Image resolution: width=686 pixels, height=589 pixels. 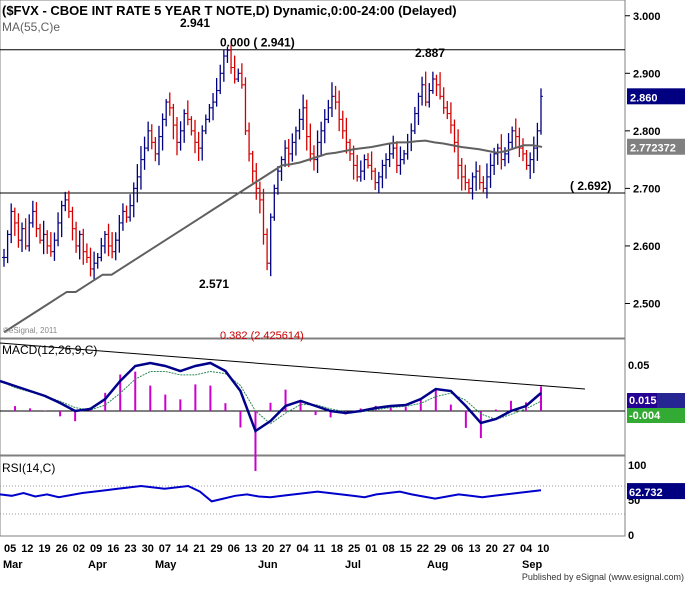 I want to click on day-tick-label: 11, so click(x=320, y=549).